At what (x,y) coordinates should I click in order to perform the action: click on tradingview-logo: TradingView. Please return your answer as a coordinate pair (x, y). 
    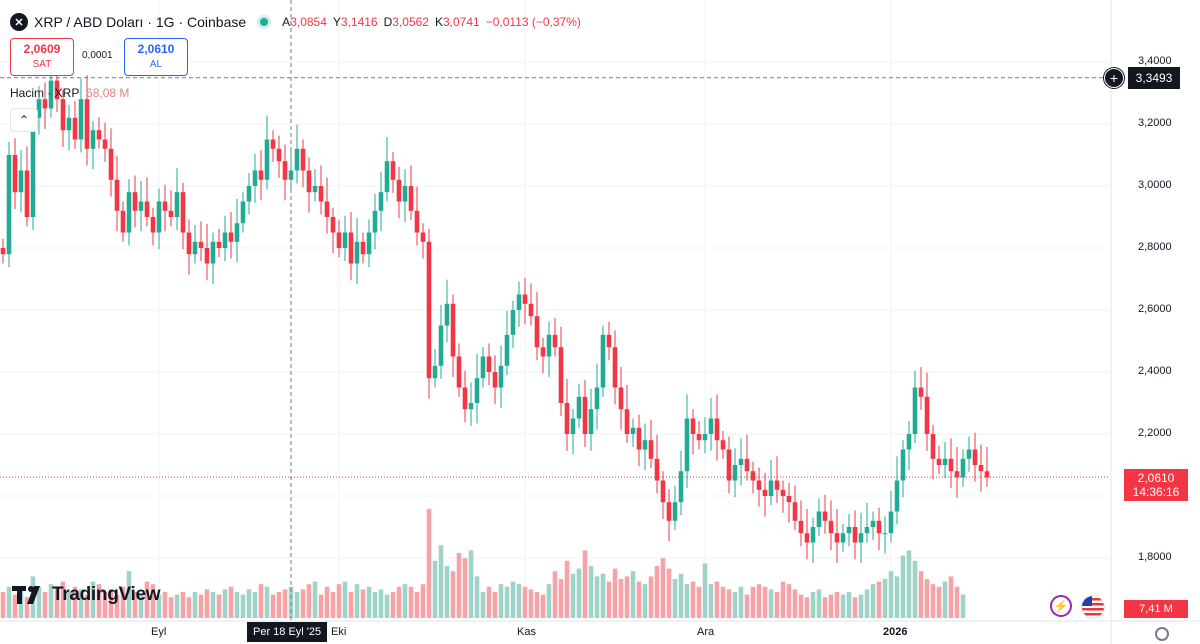
    Looking at the image, I should click on (86, 595).